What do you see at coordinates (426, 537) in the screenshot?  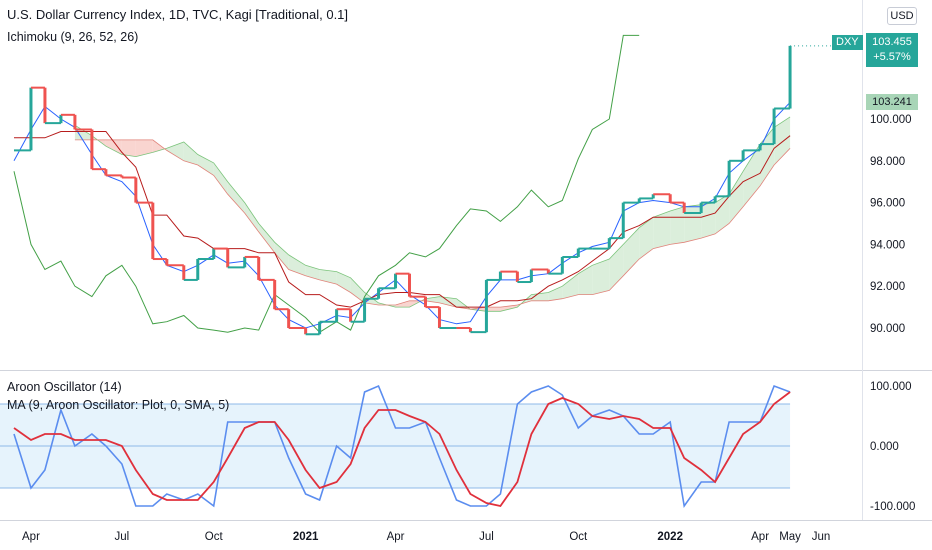 I see `time-axis: Apr Jul Oct 2021 Apr Jul Oct 2022 Apr May Jun` at bounding box center [426, 537].